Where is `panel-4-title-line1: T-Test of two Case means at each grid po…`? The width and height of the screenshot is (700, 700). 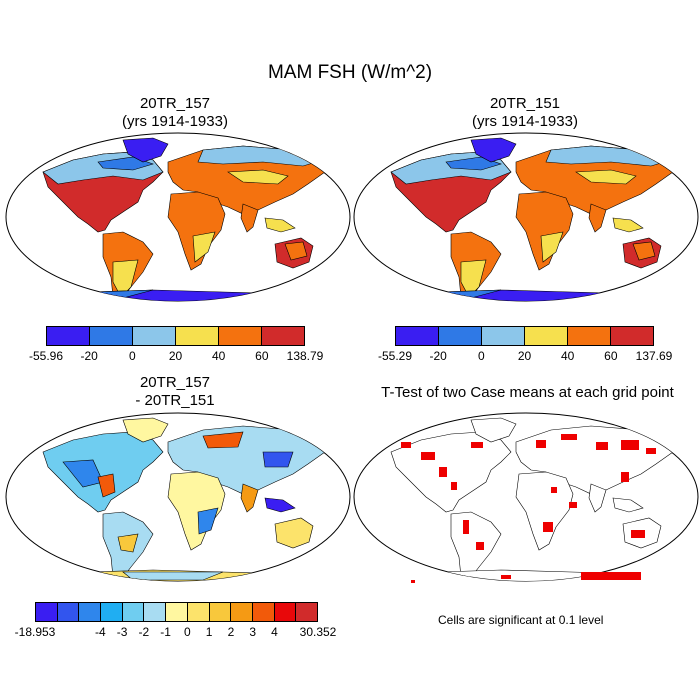
panel-4-title-line1: T-Test of two Case means at each grid po… is located at coordinates (527, 392).